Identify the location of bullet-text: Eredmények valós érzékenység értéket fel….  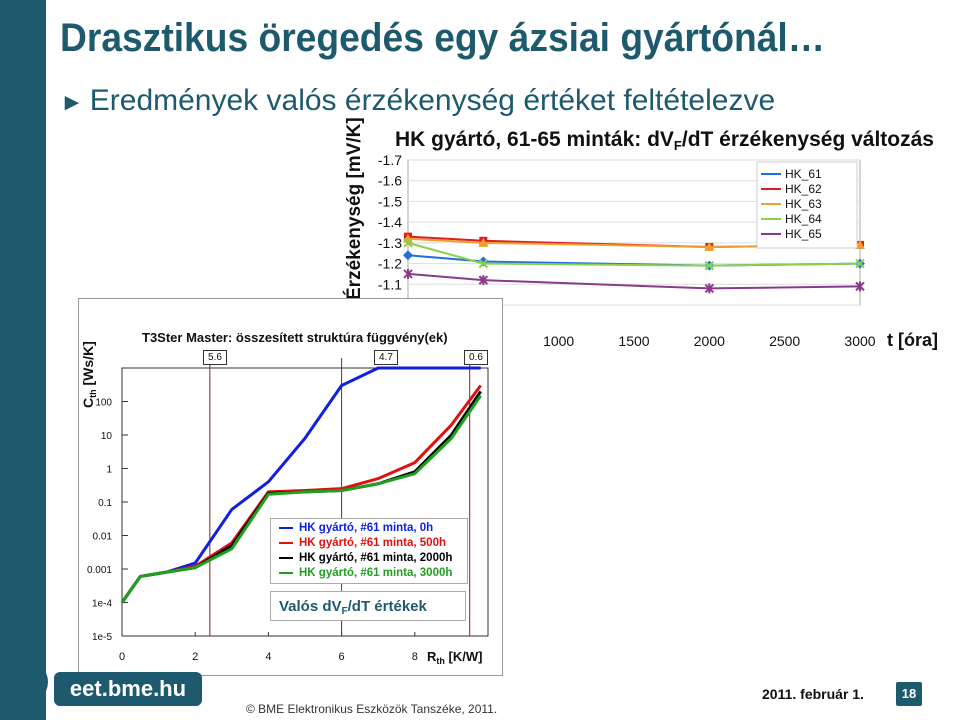
(432, 100).